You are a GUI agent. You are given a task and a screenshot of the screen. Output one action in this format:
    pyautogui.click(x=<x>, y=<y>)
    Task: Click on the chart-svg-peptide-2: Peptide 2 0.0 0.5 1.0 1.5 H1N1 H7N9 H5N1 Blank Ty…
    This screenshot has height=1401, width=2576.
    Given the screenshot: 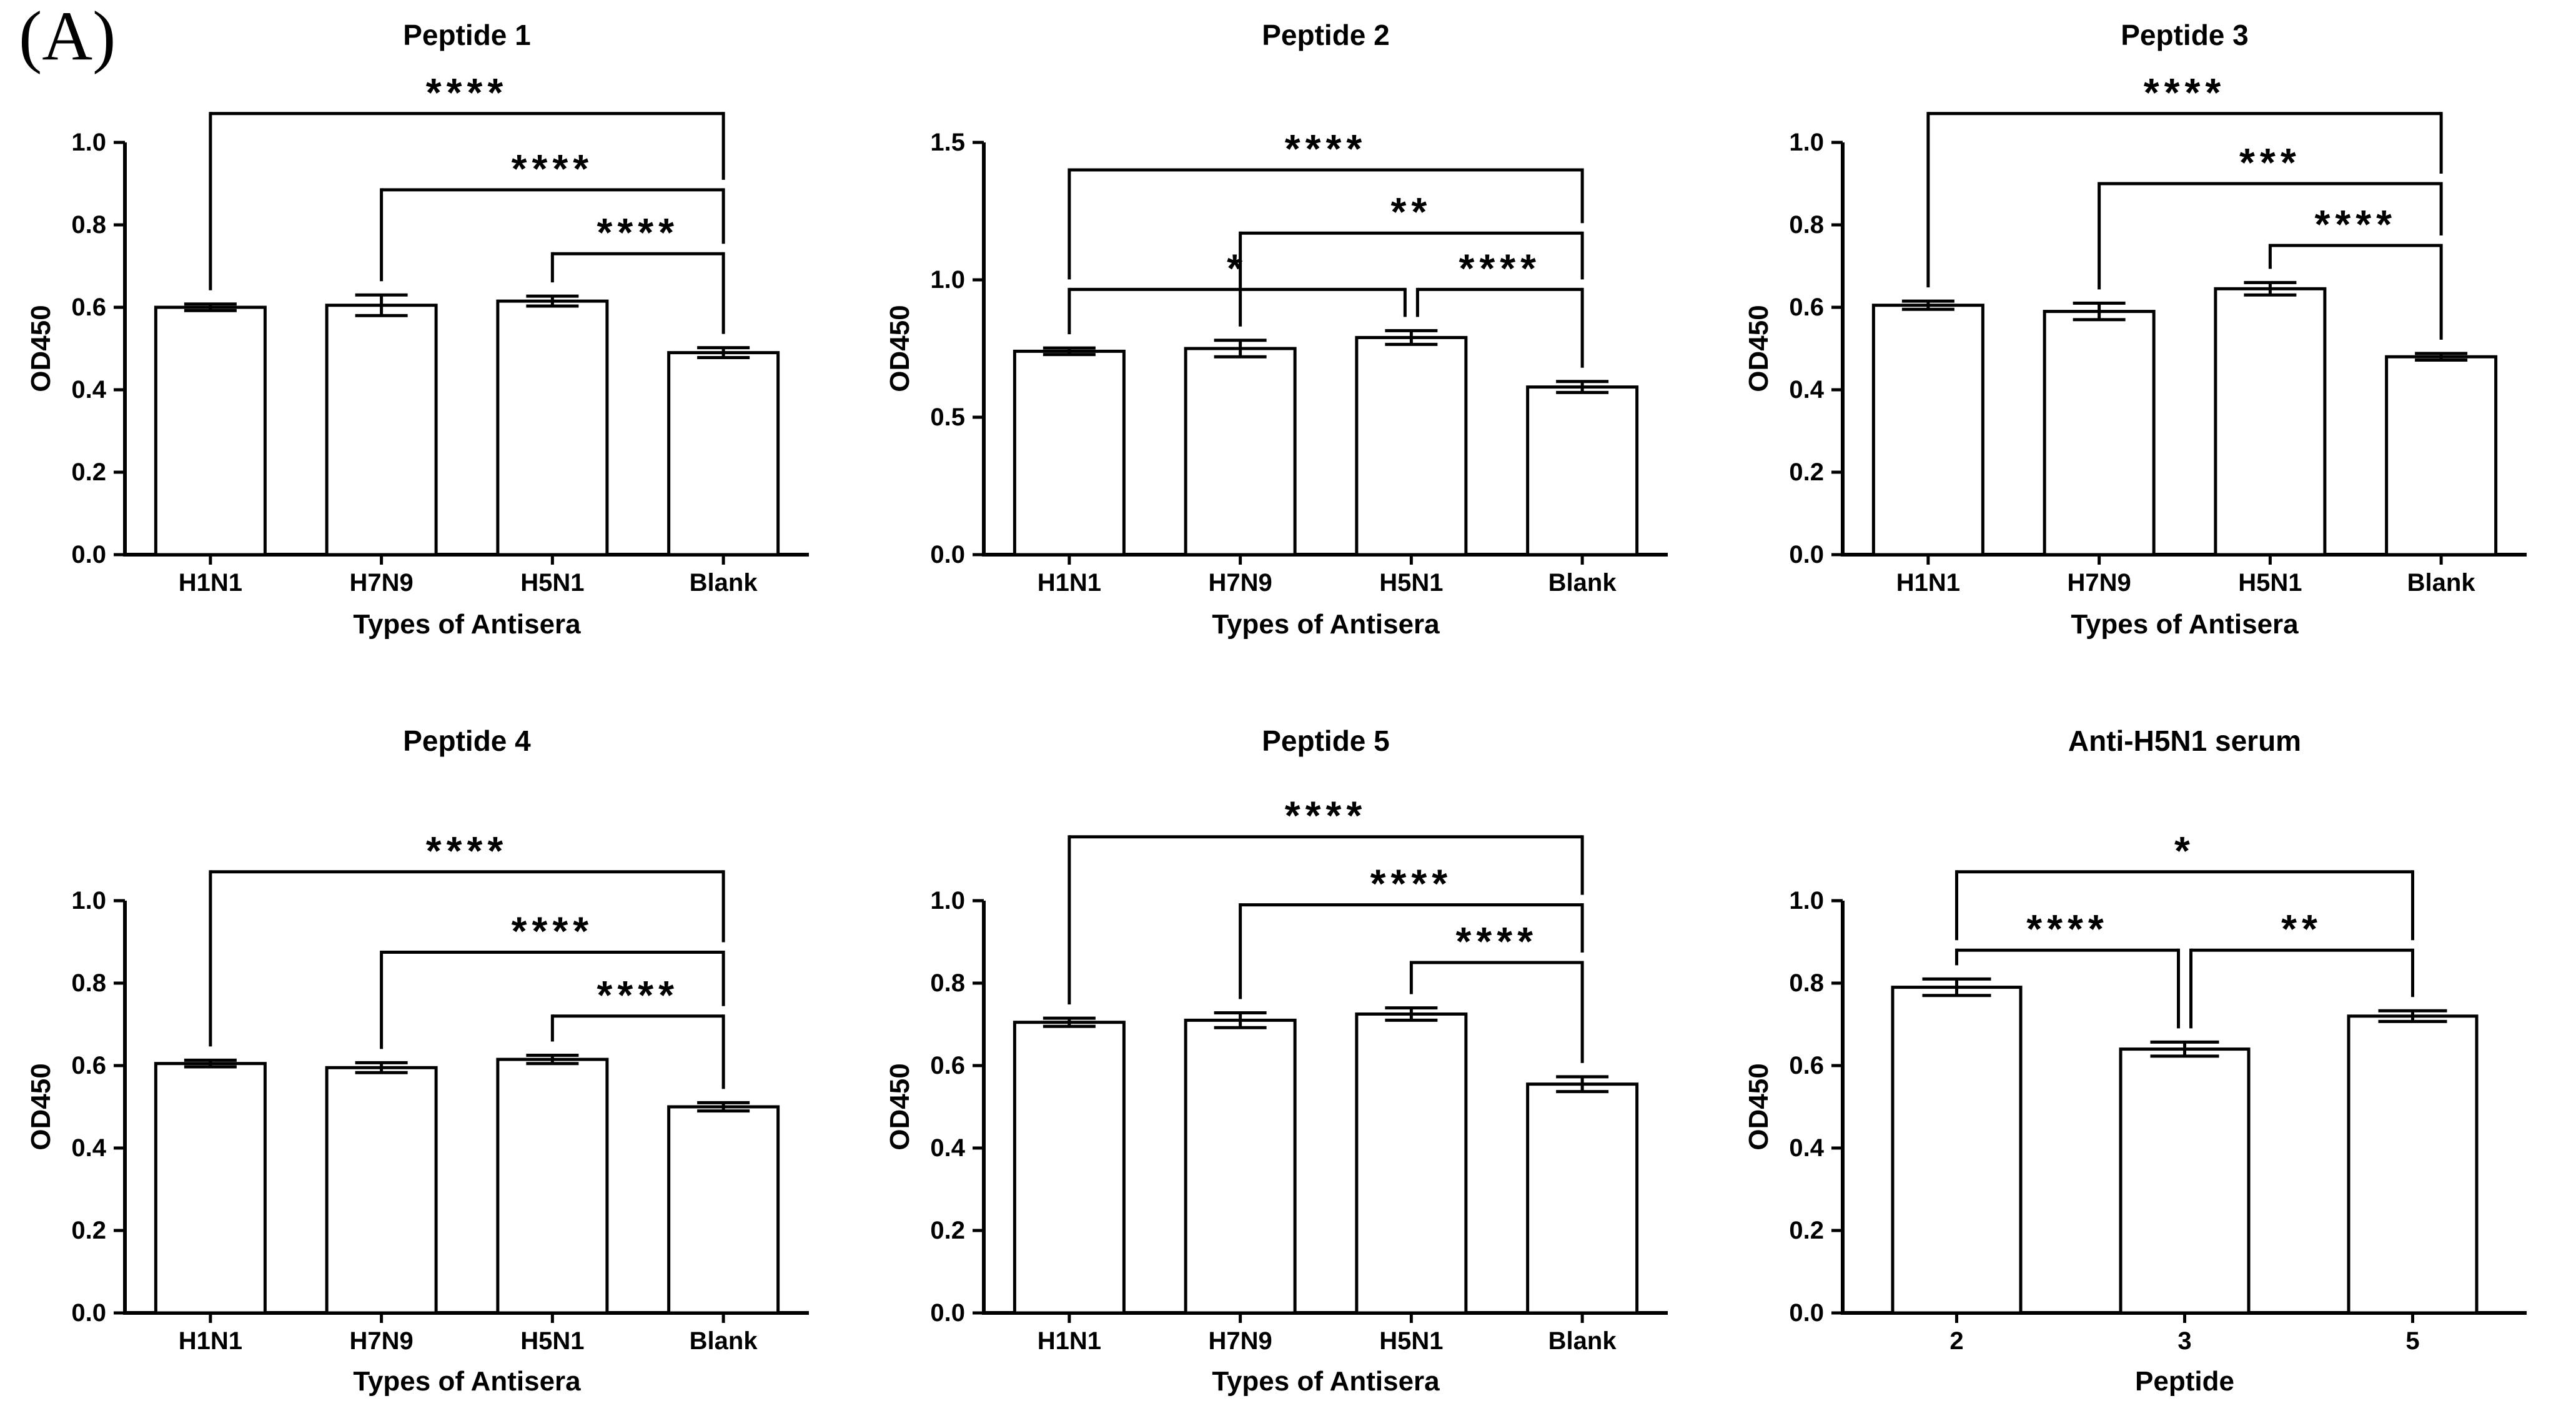 What is the action you would take?
    pyautogui.click(x=1276, y=329)
    